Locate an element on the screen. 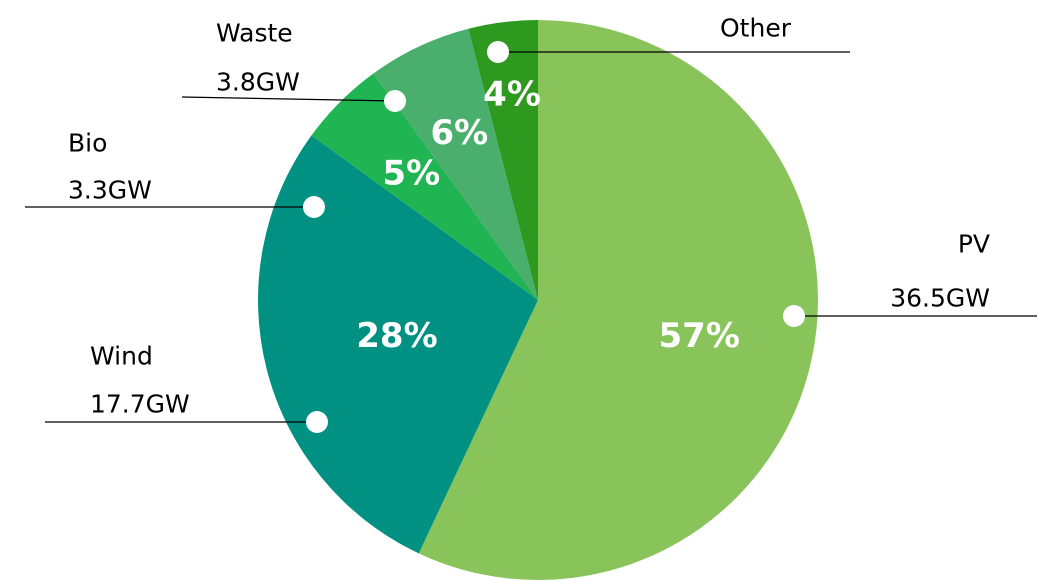 Image resolution: width=1039 pixels, height=580 pixels. percent-label-wind: 28% is located at coordinates (396, 336).